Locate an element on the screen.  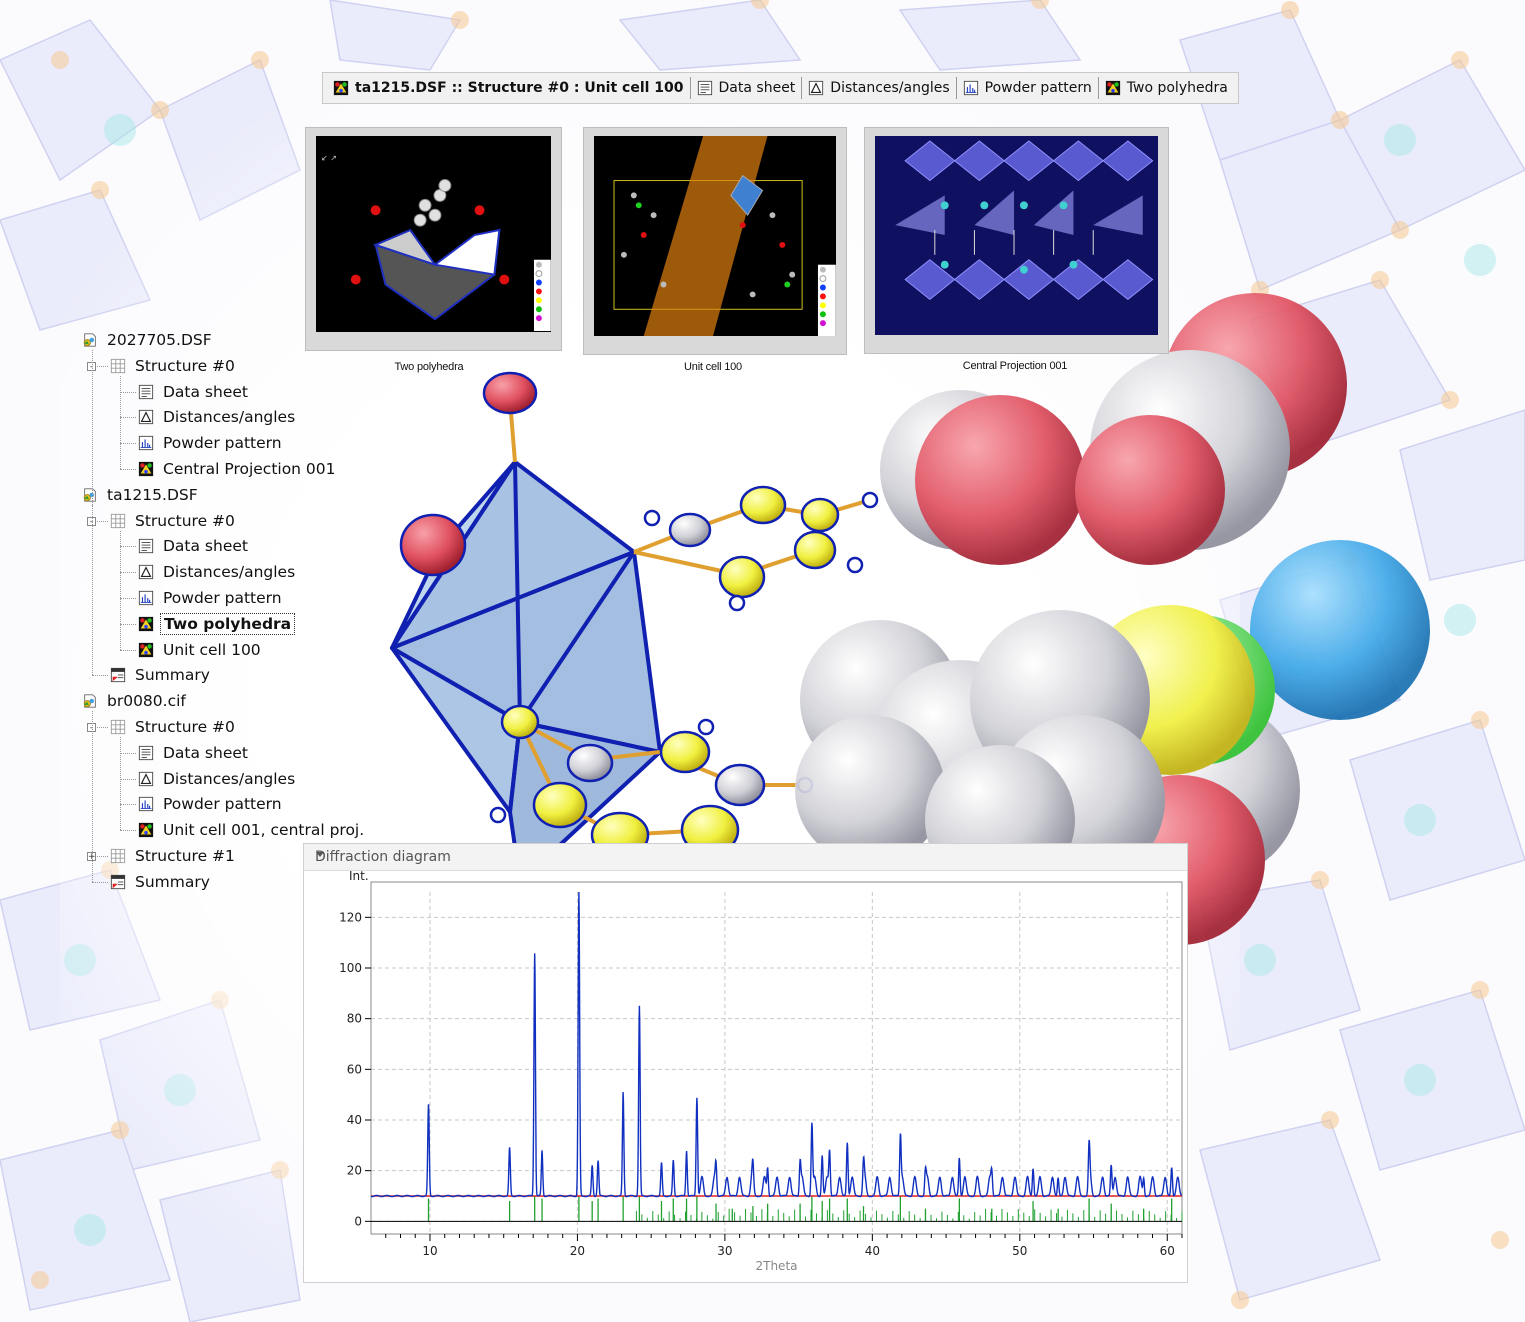
diffraction-title: Diffraction diagram is located at coordinates (383, 857).